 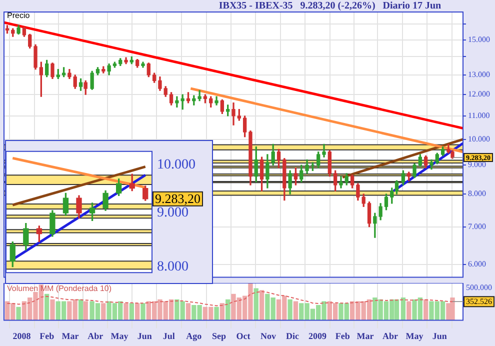 What do you see at coordinates (194, 335) in the screenshot?
I see `x-tick-label: Ago` at bounding box center [194, 335].